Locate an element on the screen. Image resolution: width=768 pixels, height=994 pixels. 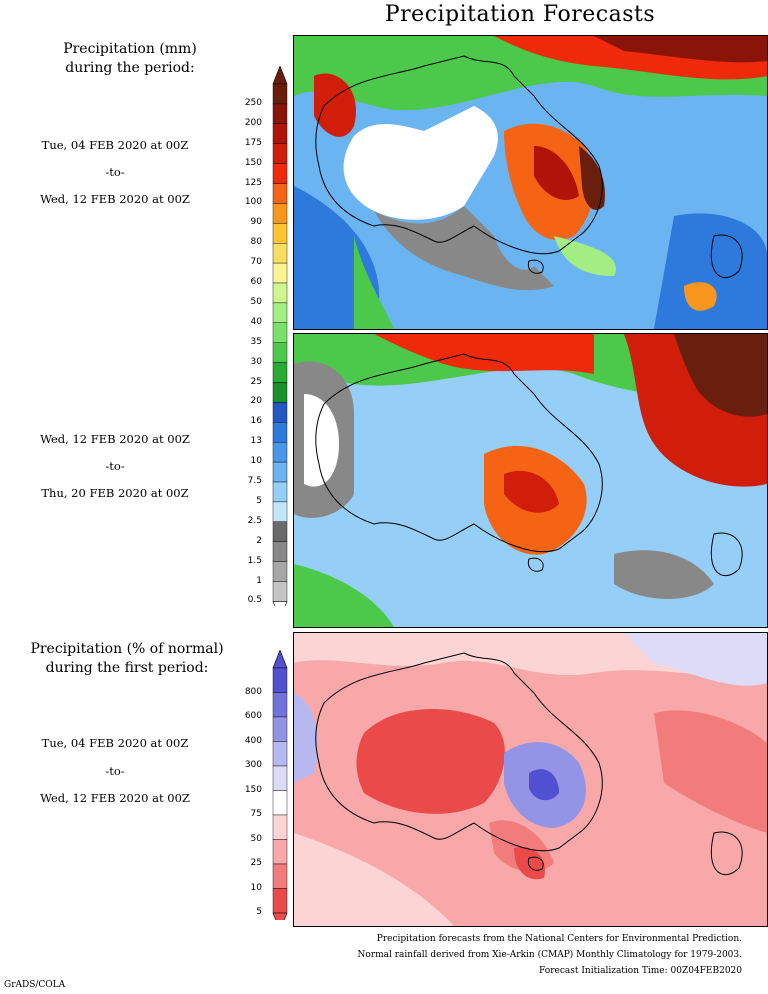
precip-colorbar-label: 13 is located at coordinates (256, 441).